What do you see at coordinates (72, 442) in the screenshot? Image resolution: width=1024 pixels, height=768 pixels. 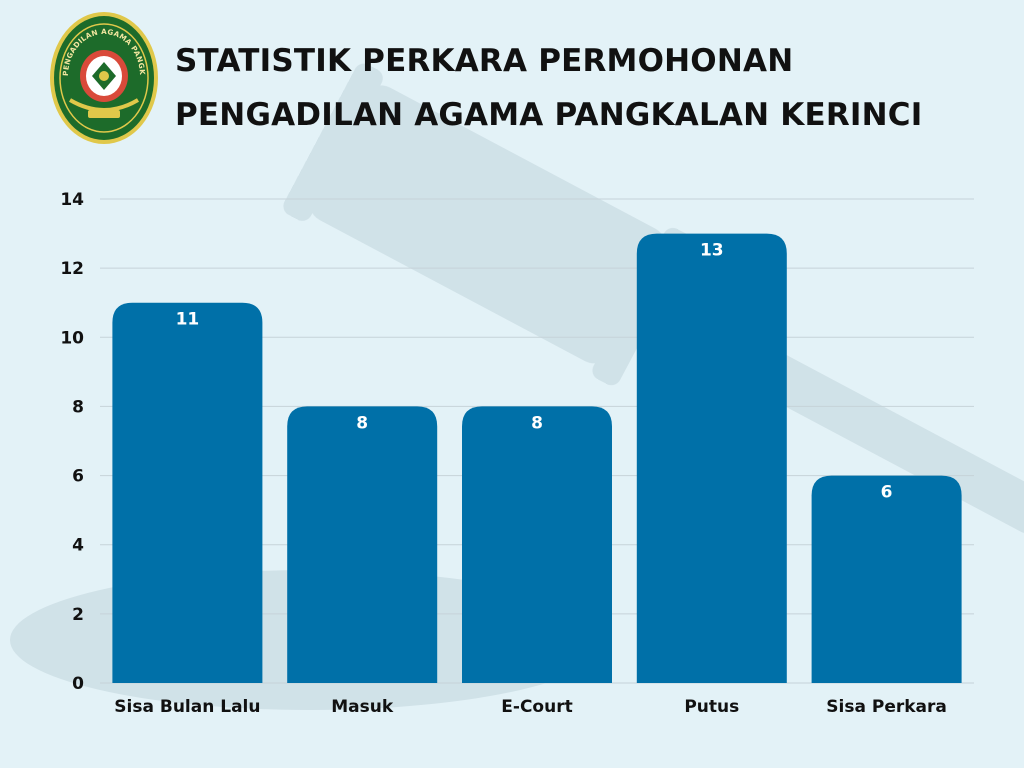 I see `y-axis: 0 2 4 6 8 10 12 14` at bounding box center [72, 442].